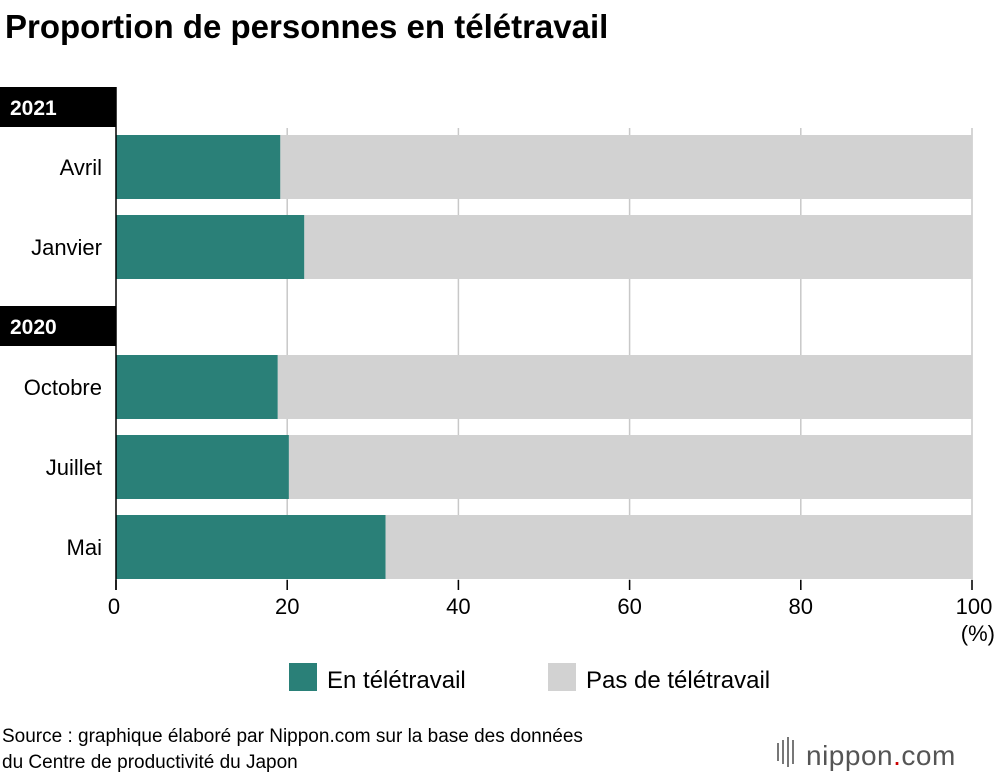  Describe the element at coordinates (81, 167) in the screenshot. I see `category-label: Avril` at that location.